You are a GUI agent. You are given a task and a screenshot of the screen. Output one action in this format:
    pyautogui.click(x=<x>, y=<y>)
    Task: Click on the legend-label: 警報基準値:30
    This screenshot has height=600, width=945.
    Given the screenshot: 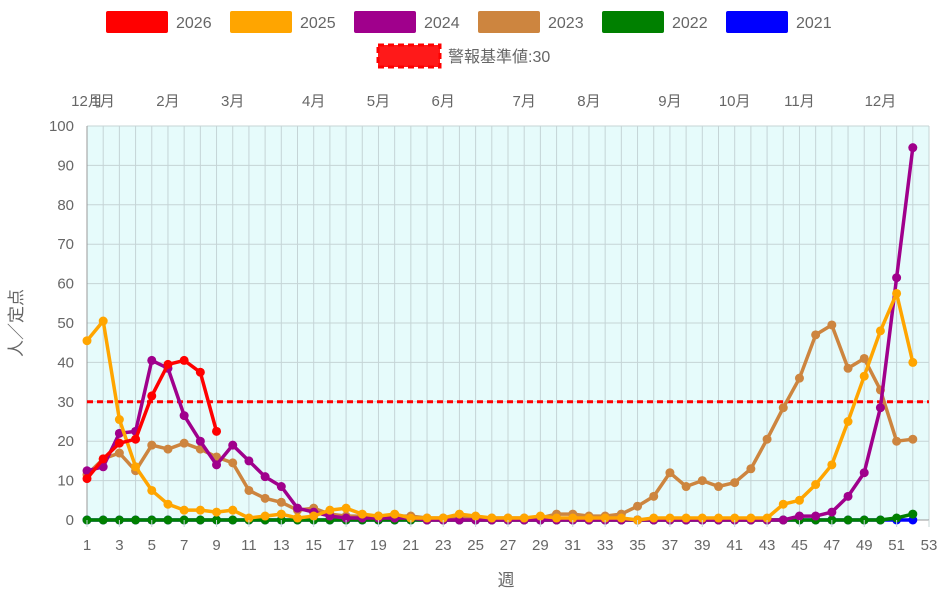 What is the action you would take?
    pyautogui.click(x=499, y=57)
    